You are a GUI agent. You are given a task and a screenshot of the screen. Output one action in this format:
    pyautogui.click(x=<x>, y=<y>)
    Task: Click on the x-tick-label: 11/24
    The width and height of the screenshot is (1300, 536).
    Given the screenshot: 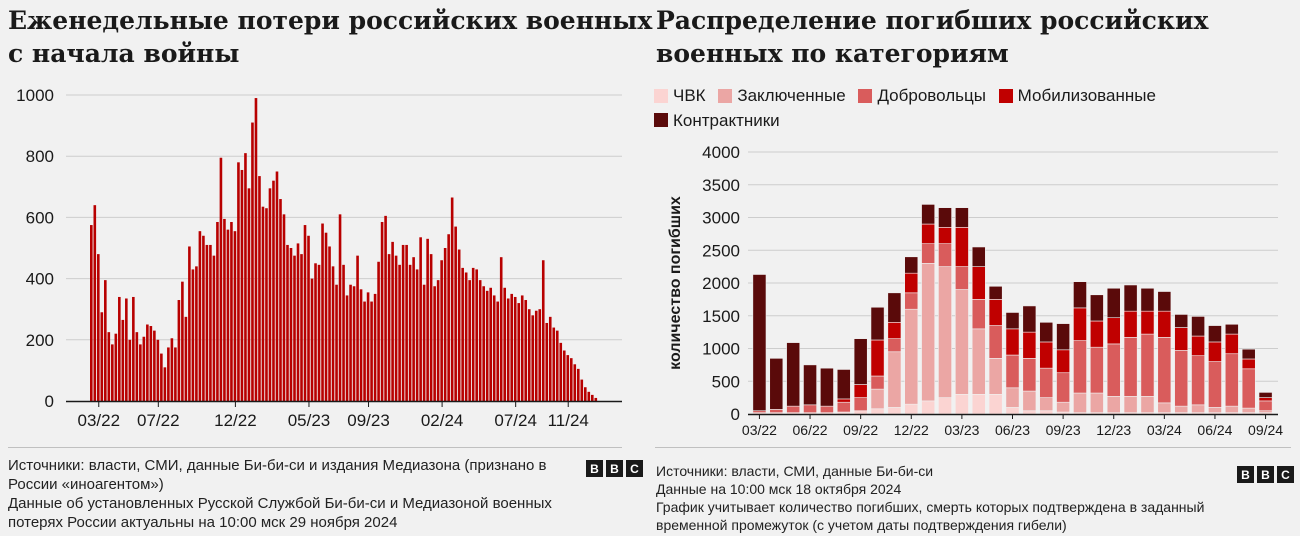 What is the action you would take?
    pyautogui.click(x=568, y=420)
    